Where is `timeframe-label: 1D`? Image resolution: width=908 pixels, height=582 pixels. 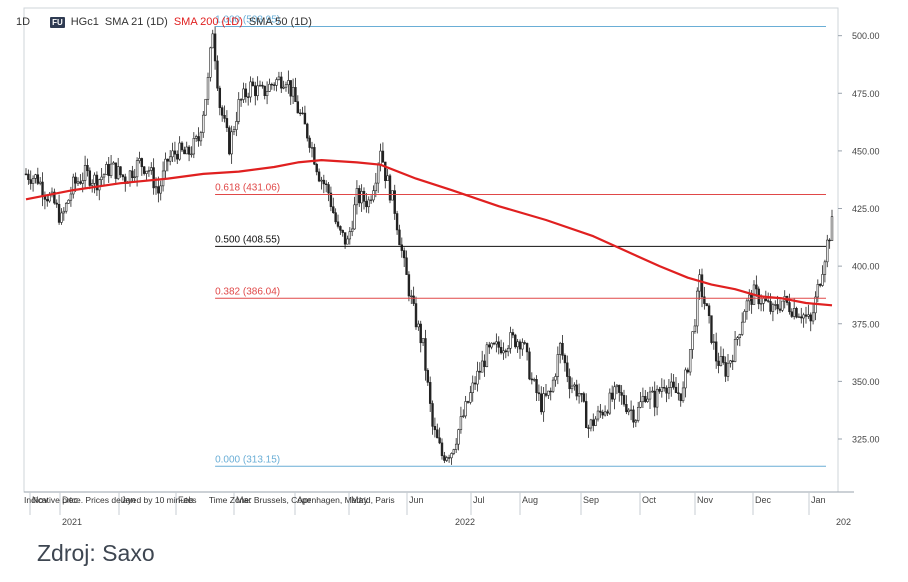
timeframe-label: 1D is located at coordinates (23, 22).